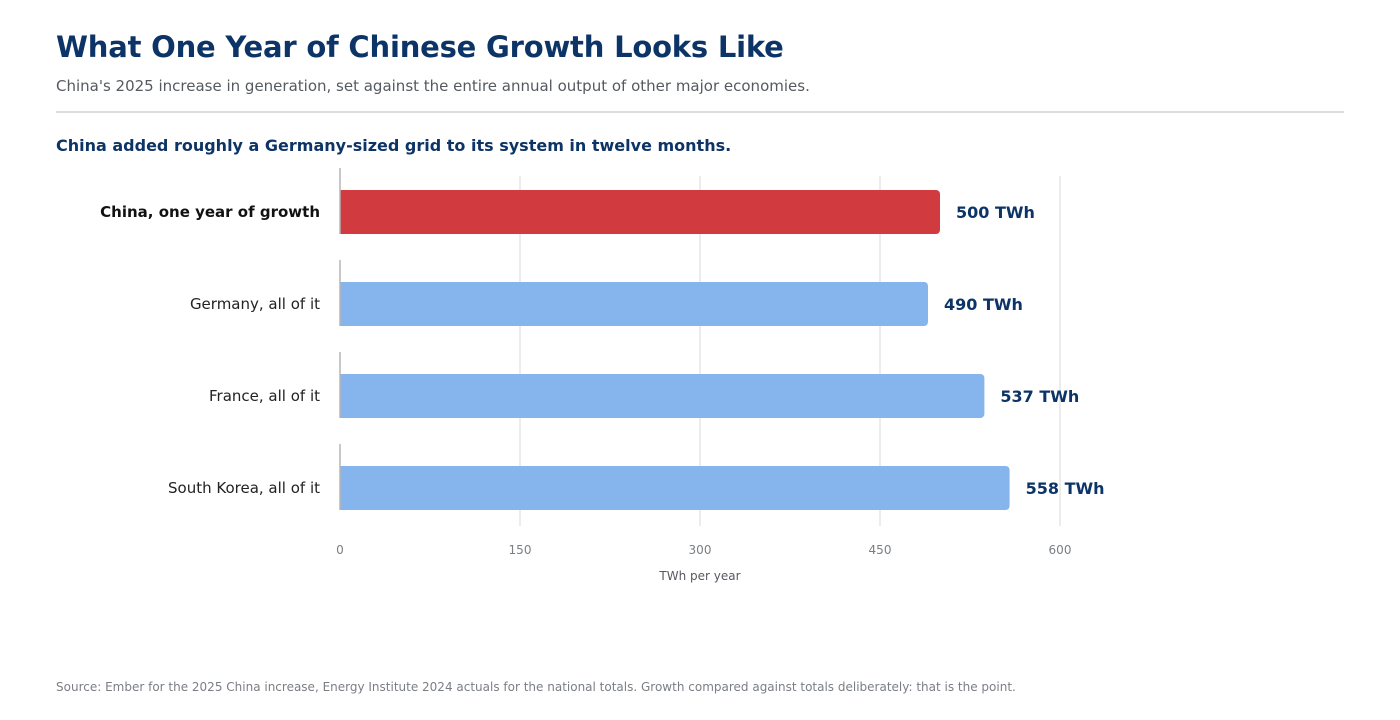  I want to click on value-label: 537 TWh, so click(1039, 396).